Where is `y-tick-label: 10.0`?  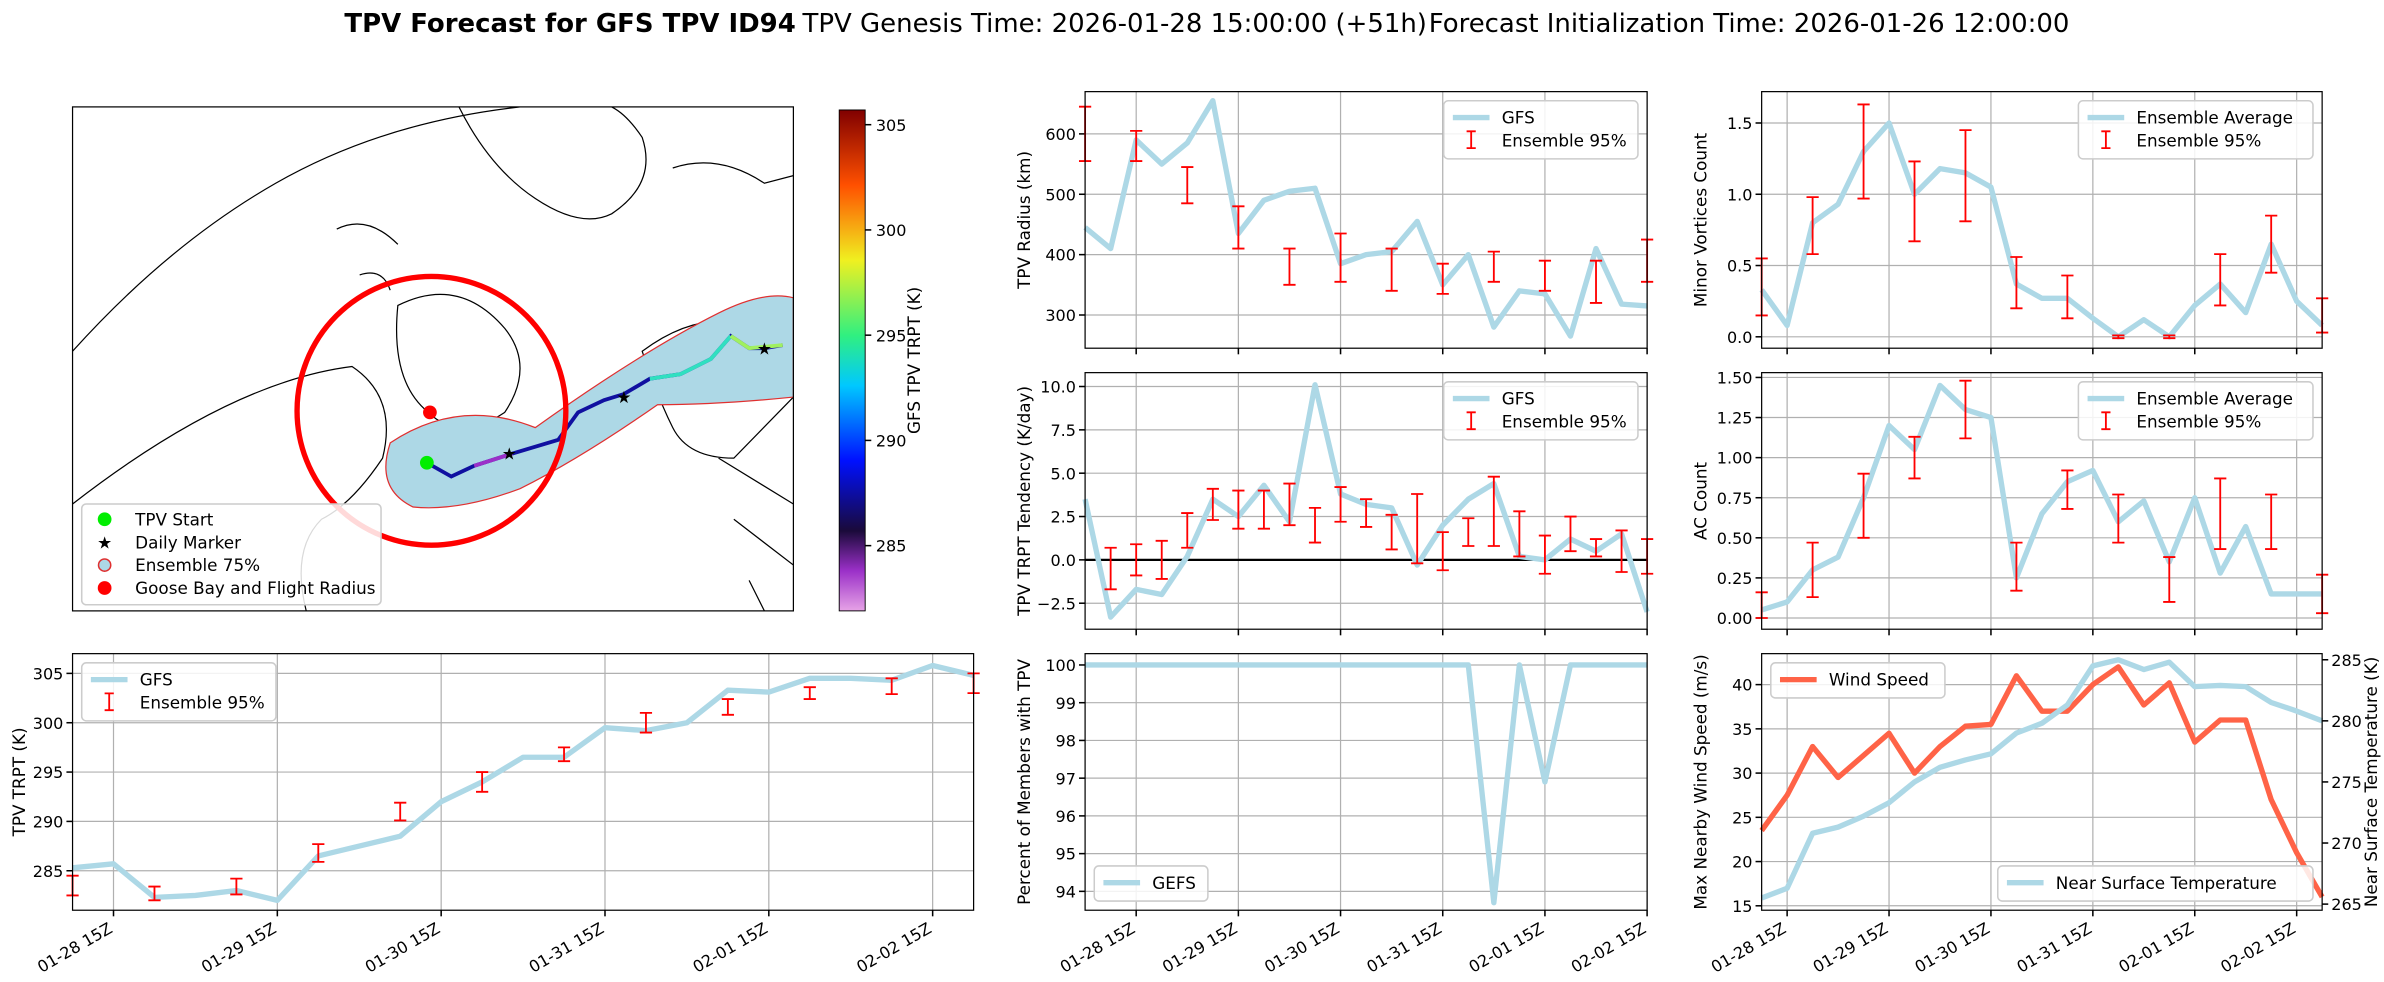 y-tick-label: 10.0 is located at coordinates (1058, 387).